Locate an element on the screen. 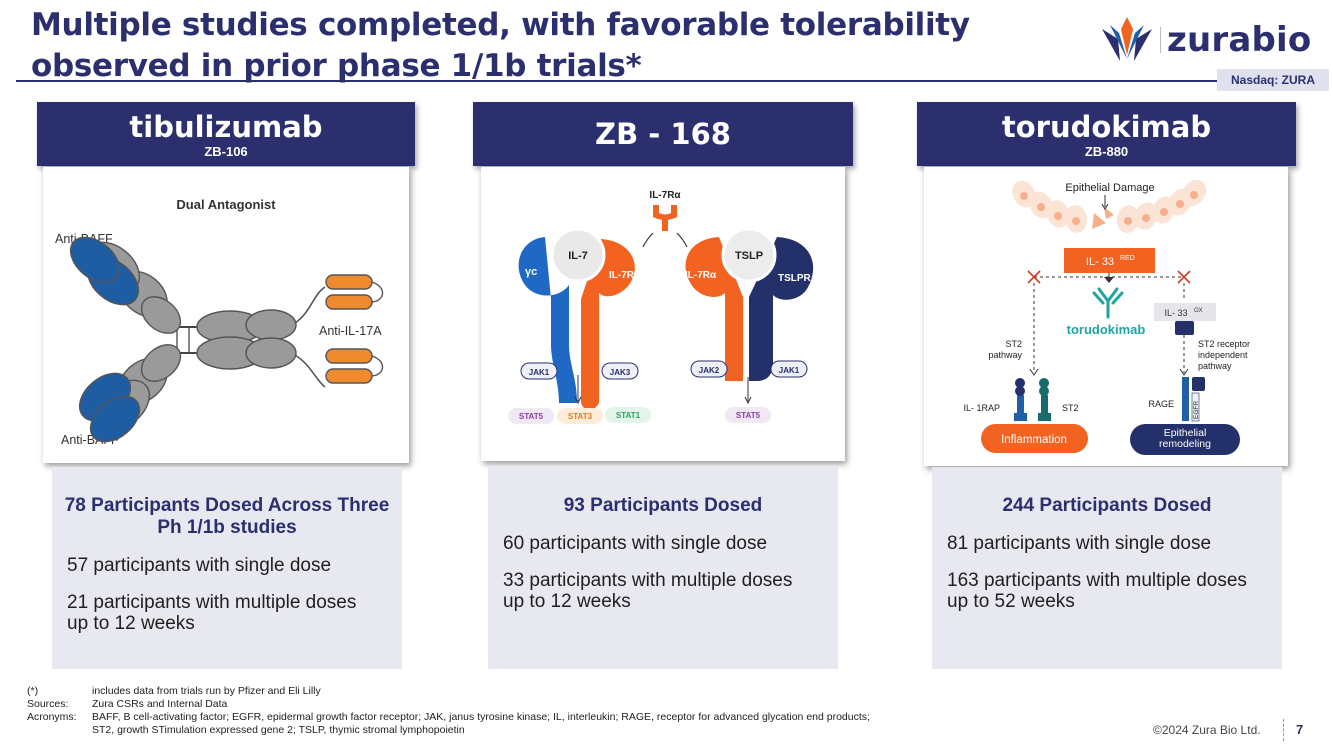 The width and height of the screenshot is (1333, 749). jak1-left-badge is located at coordinates (539, 371).